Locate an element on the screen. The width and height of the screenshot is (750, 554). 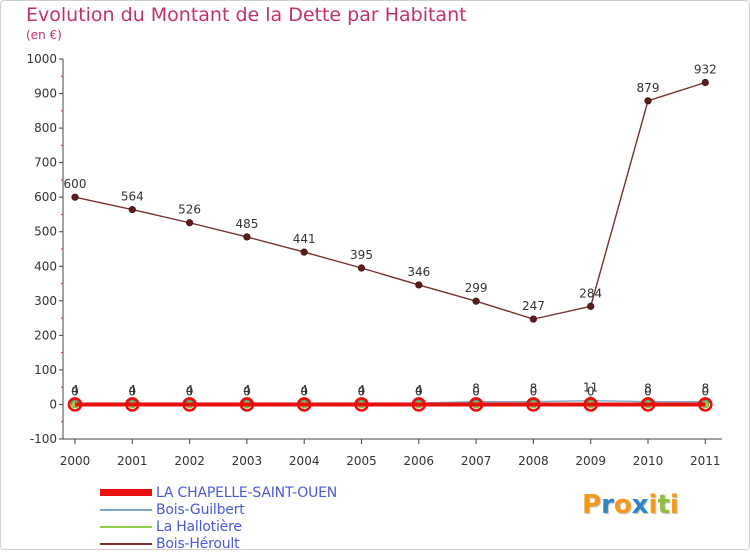
series-la-chapelle-saint-ouen is located at coordinates (390, 404).